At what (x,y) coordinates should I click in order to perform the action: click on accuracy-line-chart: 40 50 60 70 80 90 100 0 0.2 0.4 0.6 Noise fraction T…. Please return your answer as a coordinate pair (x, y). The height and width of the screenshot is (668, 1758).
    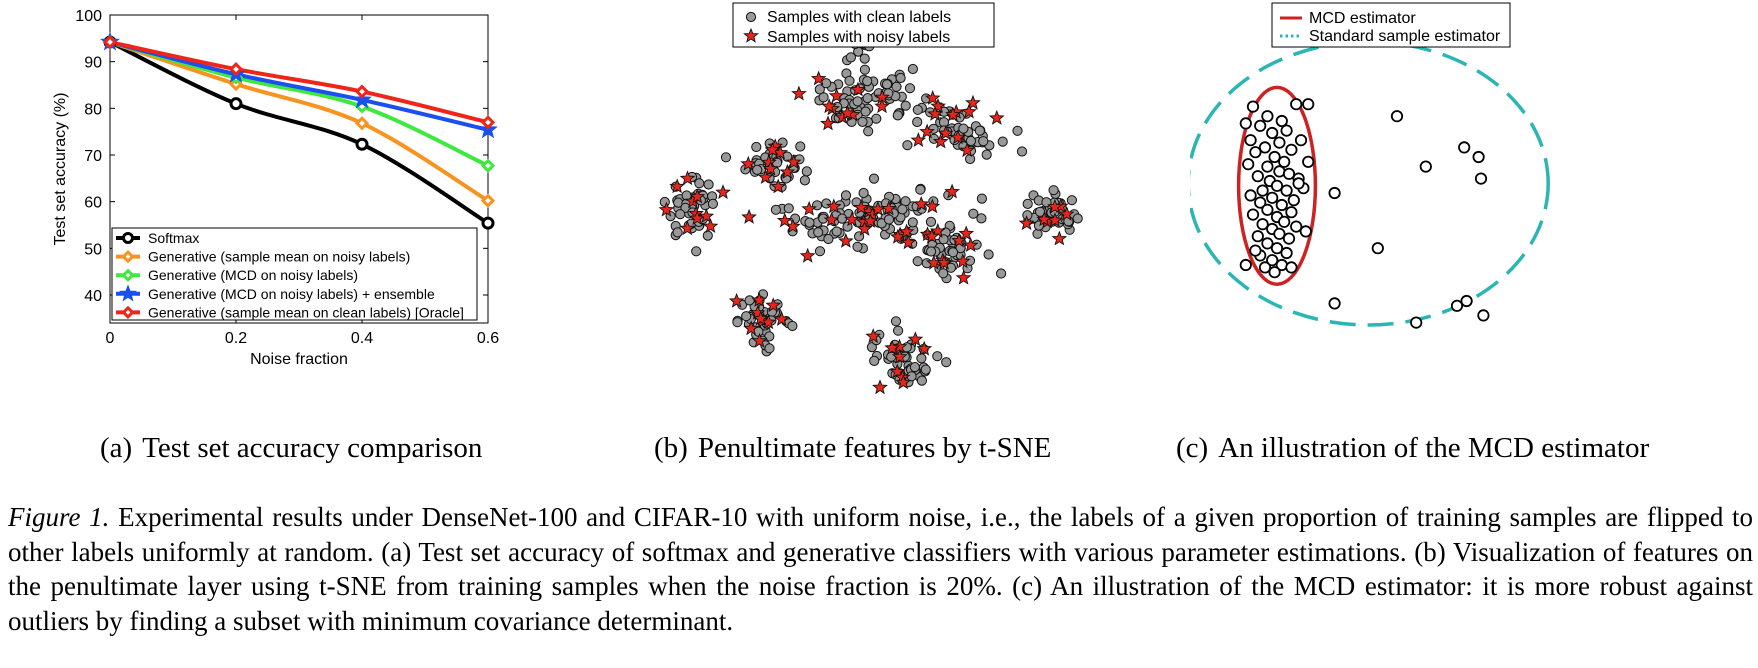
    Looking at the image, I should click on (275, 188).